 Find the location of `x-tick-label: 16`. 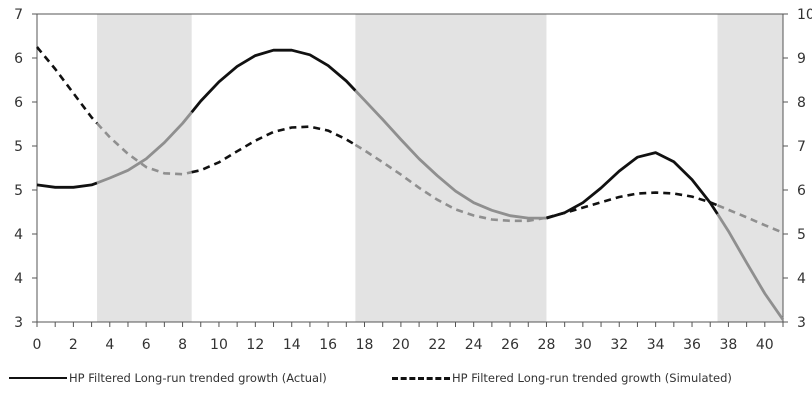

x-tick-label: 16 is located at coordinates (328, 345).